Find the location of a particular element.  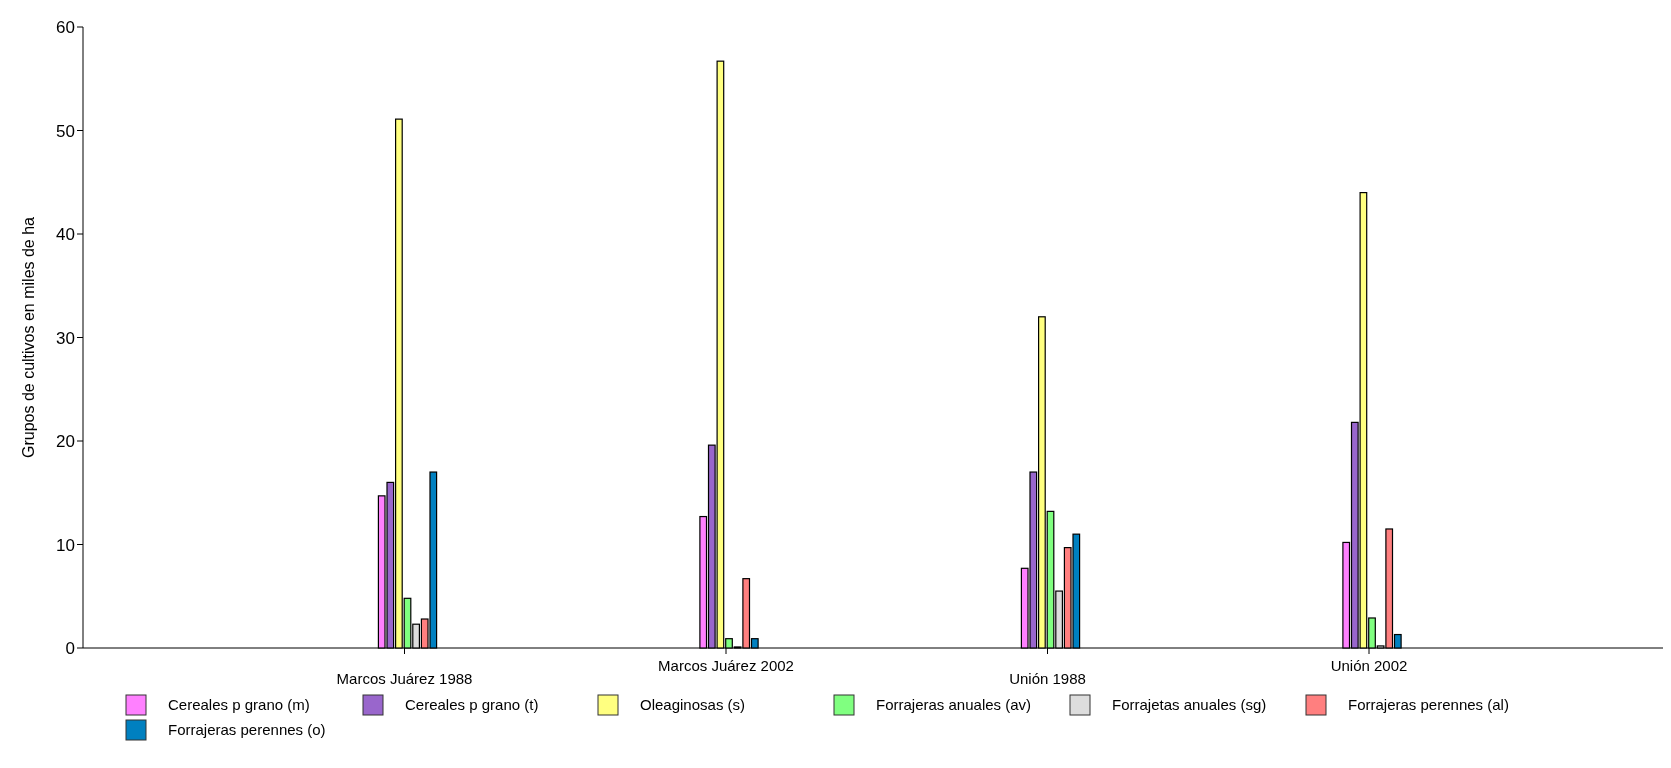

x-tick-label: Marcos Juárez 2002 is located at coordinates (726, 665).